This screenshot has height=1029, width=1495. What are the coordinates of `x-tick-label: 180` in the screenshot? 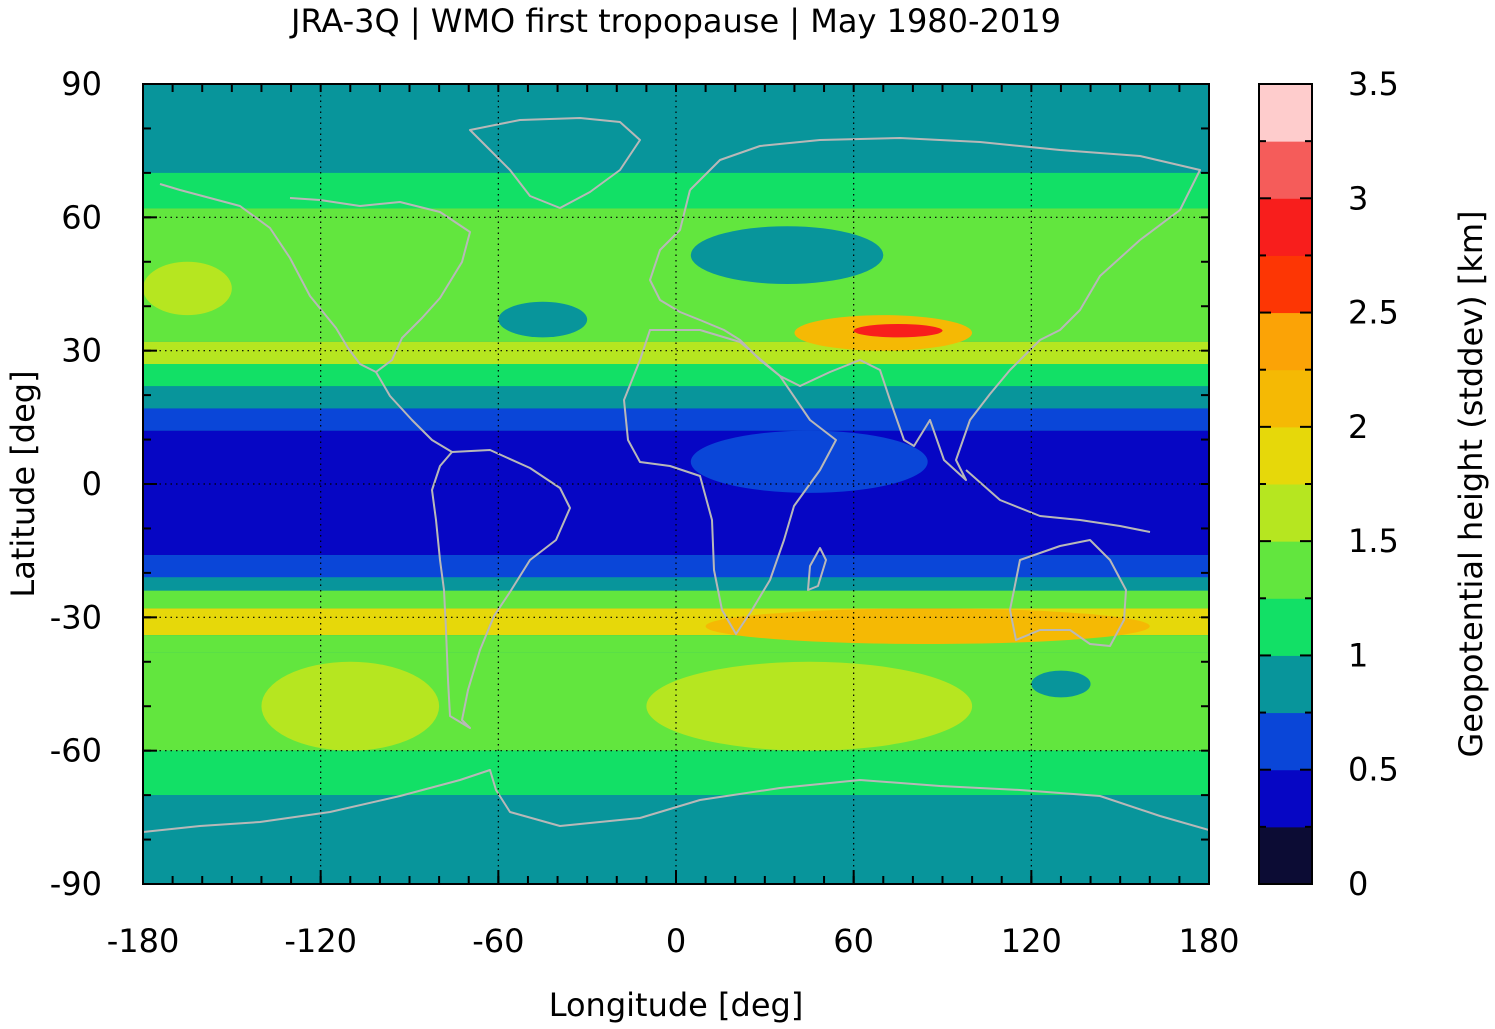 It's located at (1208, 941).